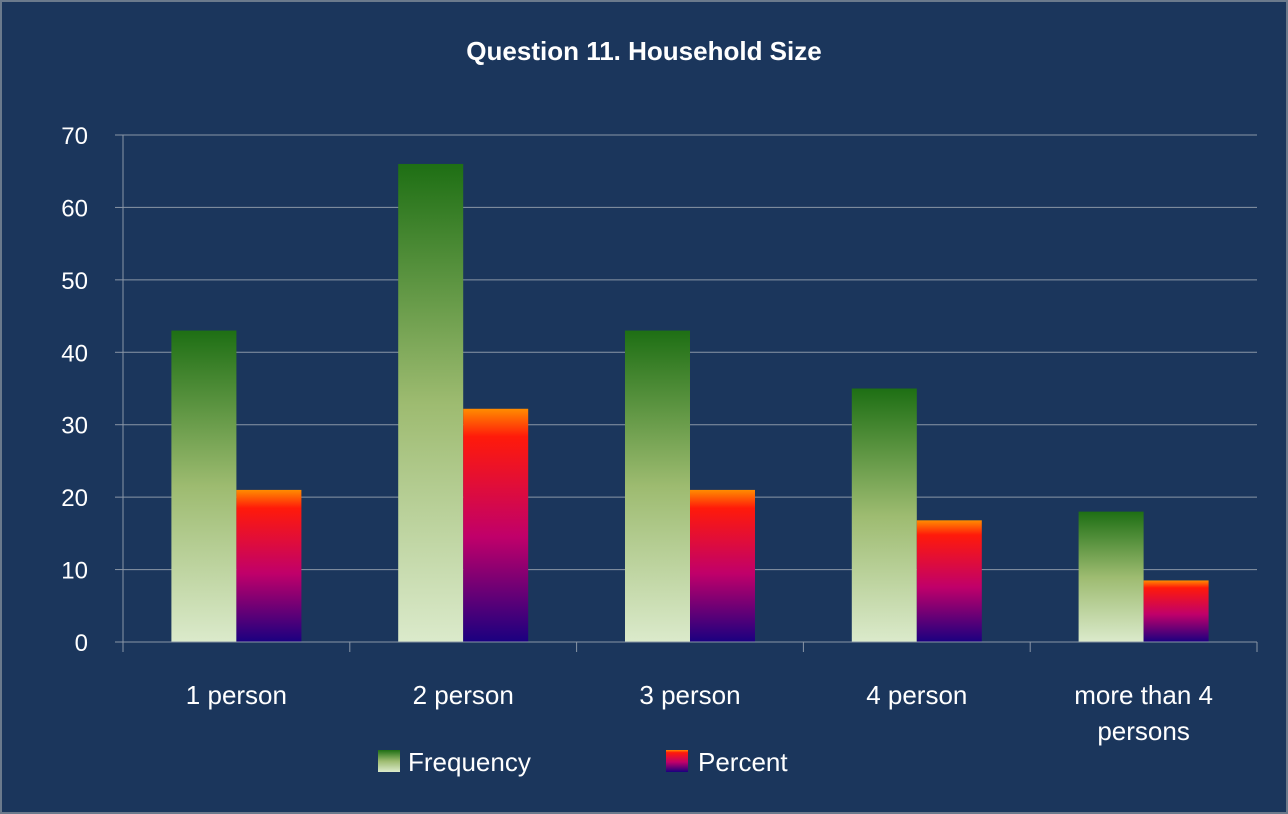 This screenshot has width=1288, height=814. I want to click on y-tick-label: 40, so click(74, 353).